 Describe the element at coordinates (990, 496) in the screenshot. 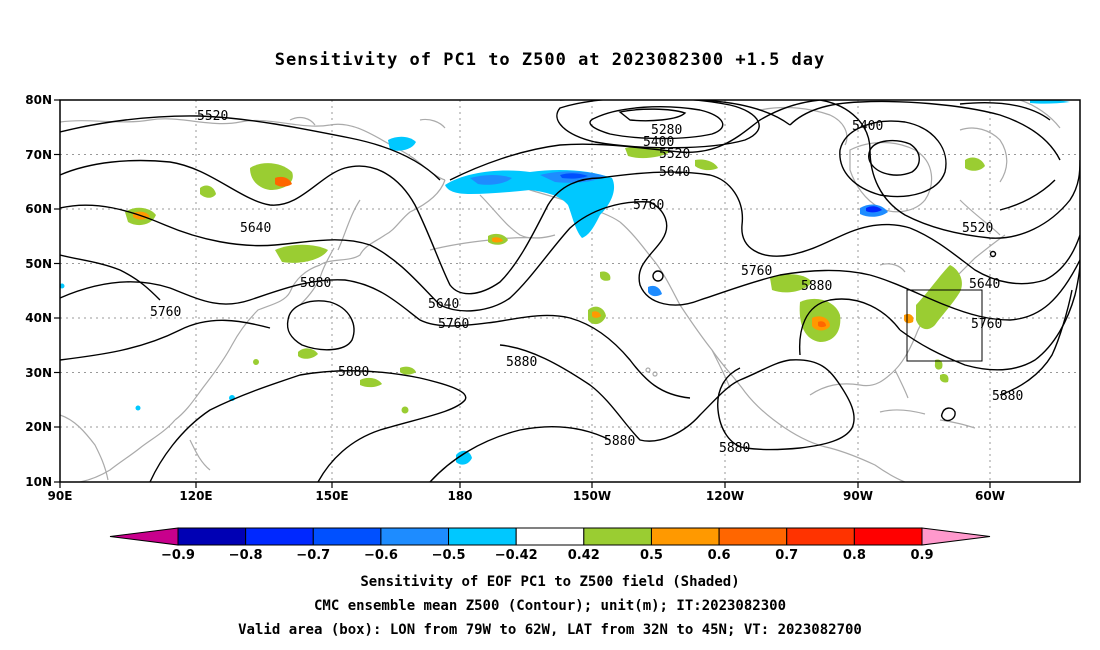

I see `lon-label: 60W` at that location.